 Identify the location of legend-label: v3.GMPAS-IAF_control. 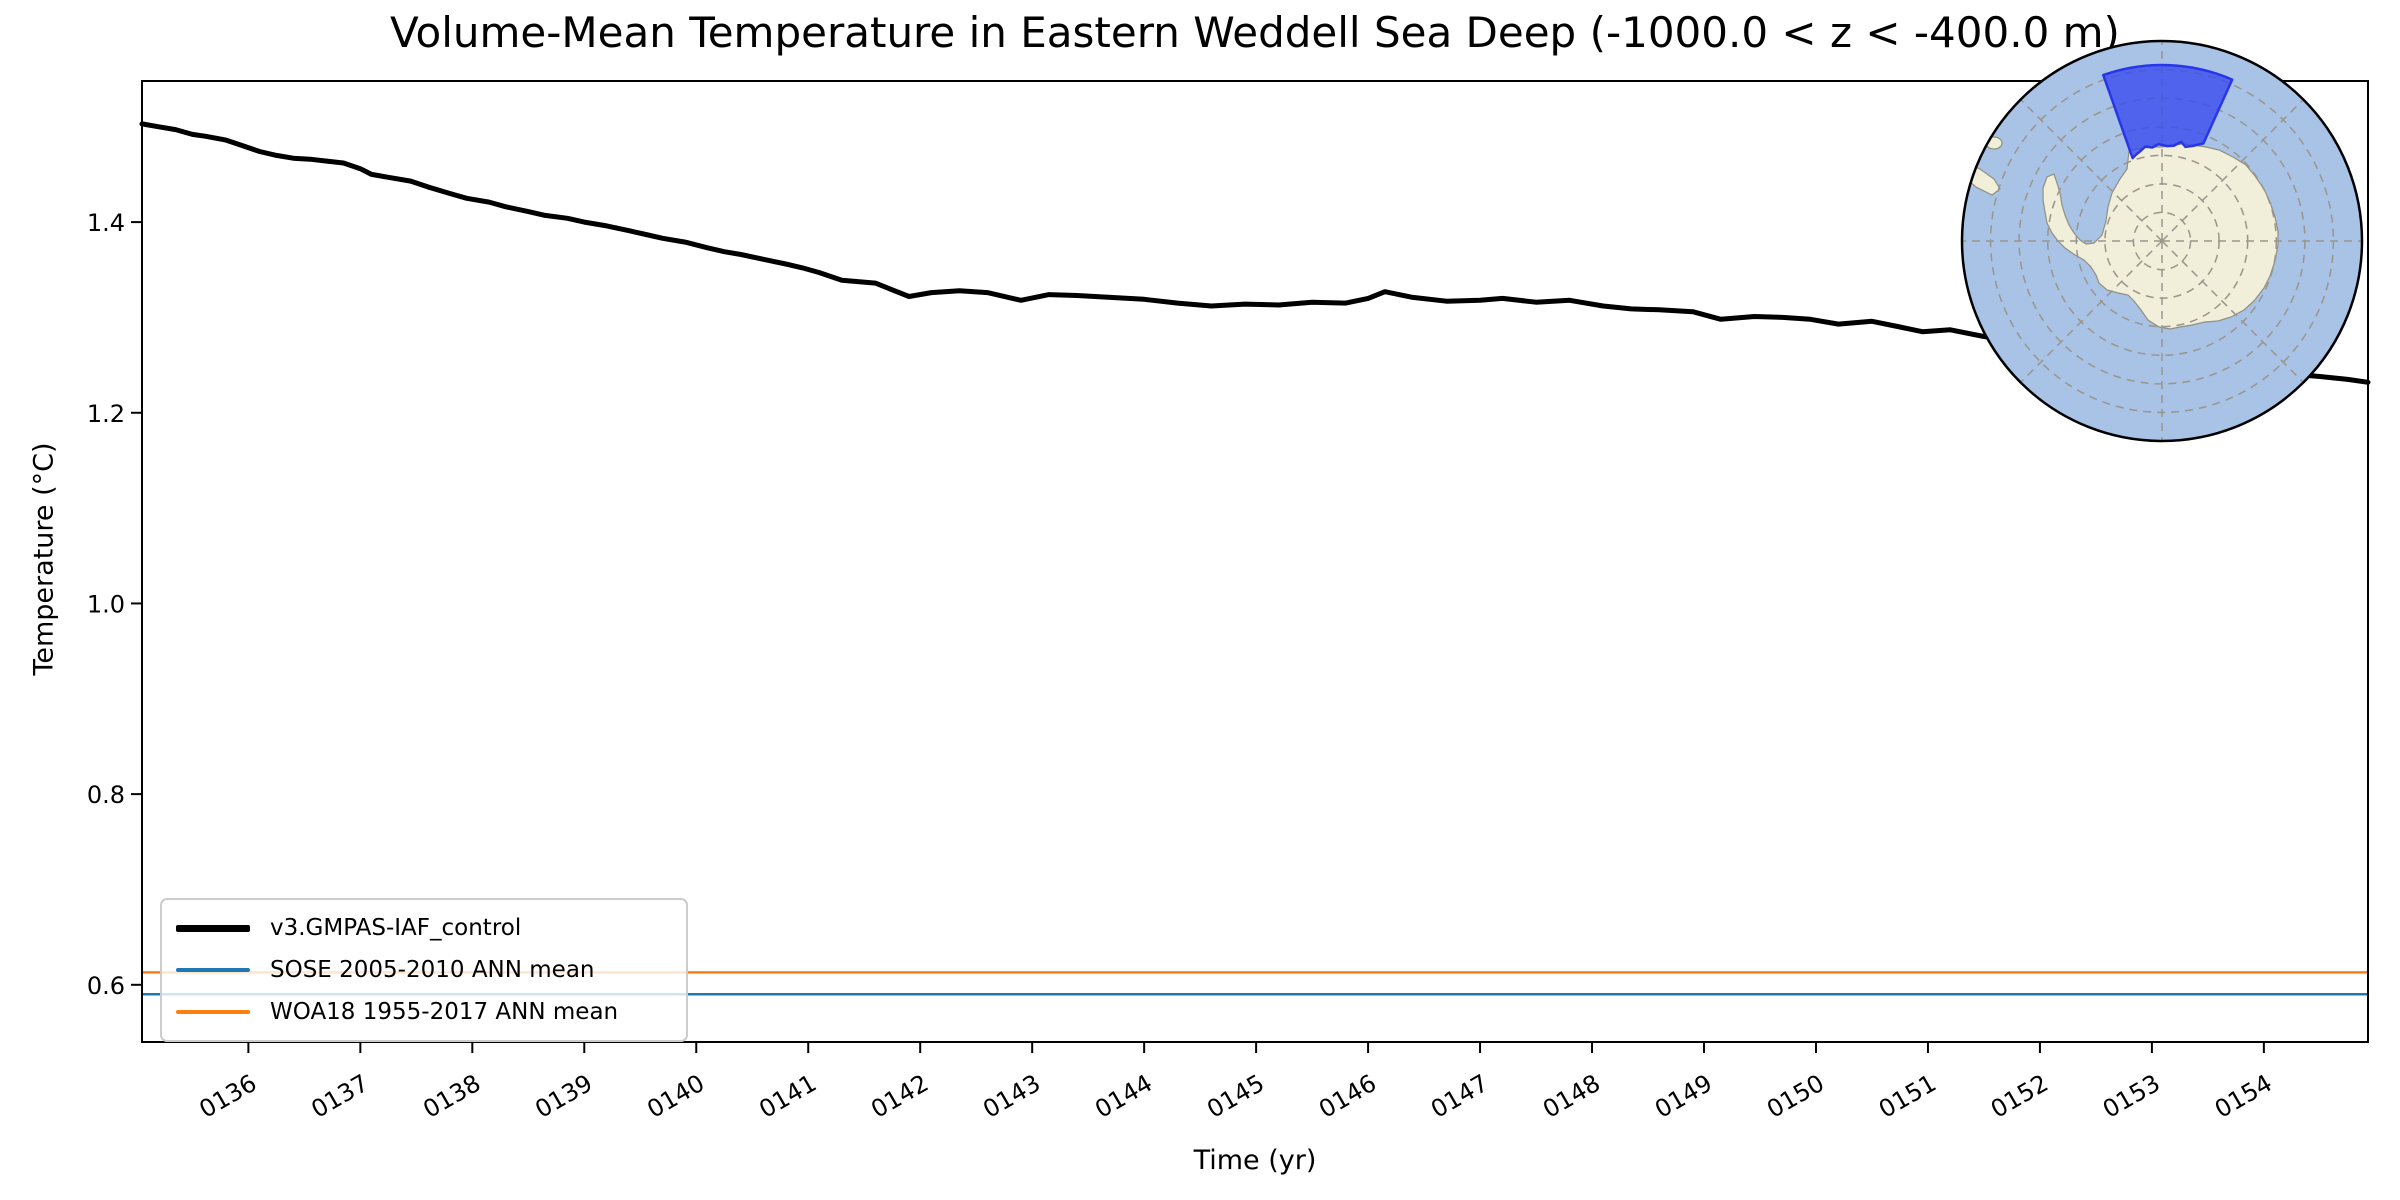
(396, 928).